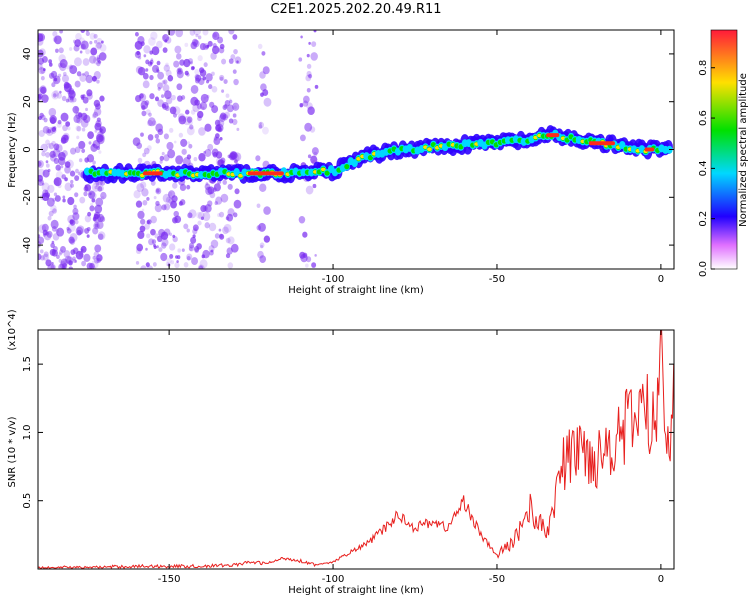 This screenshot has height=600, width=750. I want to click on track-core, so click(241, 175).